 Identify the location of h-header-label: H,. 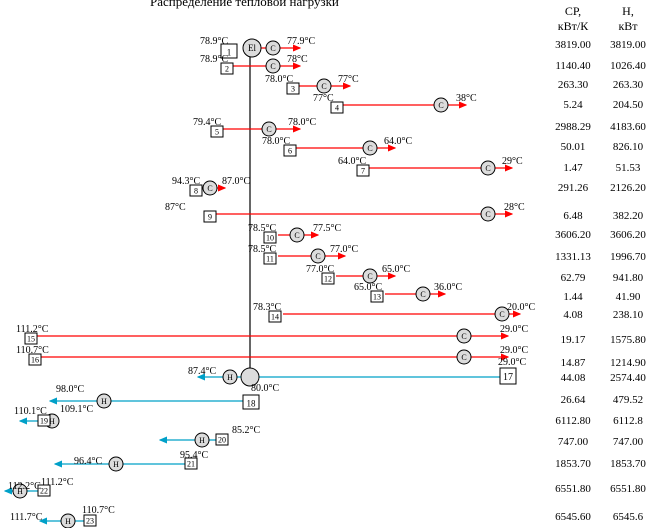
(628, 11).